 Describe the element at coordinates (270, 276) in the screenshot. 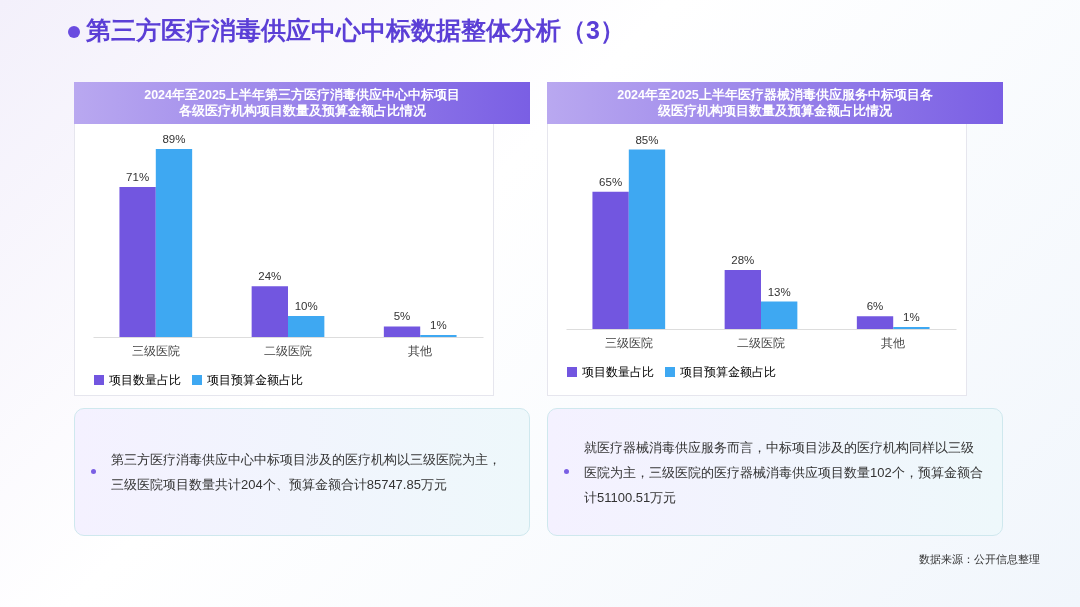

I see `data-label: 24%` at that location.